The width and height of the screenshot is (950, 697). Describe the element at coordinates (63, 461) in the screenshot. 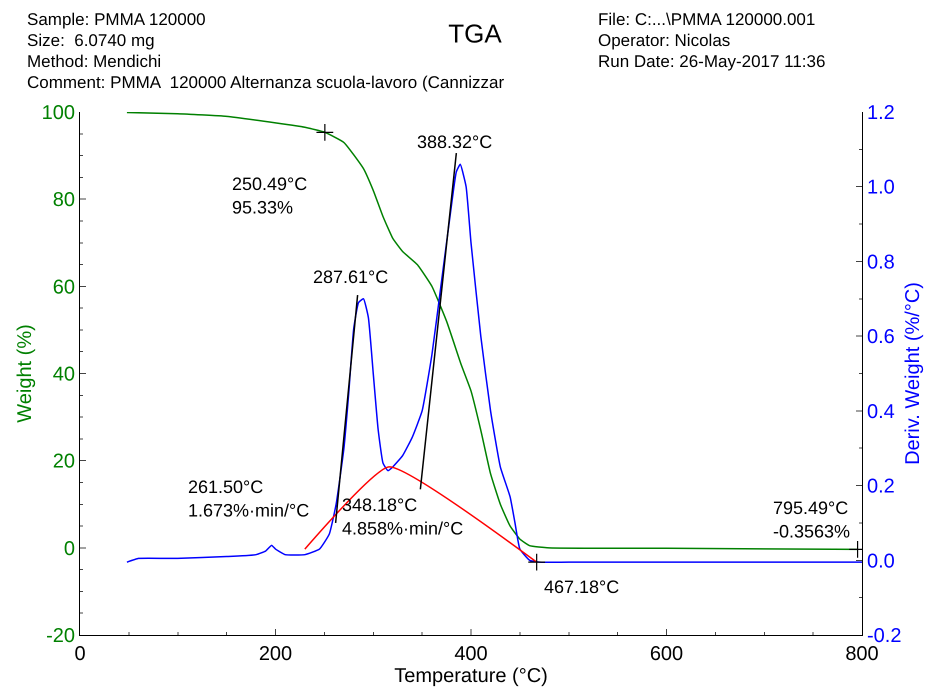

I see `y-tick-label: 20` at that location.